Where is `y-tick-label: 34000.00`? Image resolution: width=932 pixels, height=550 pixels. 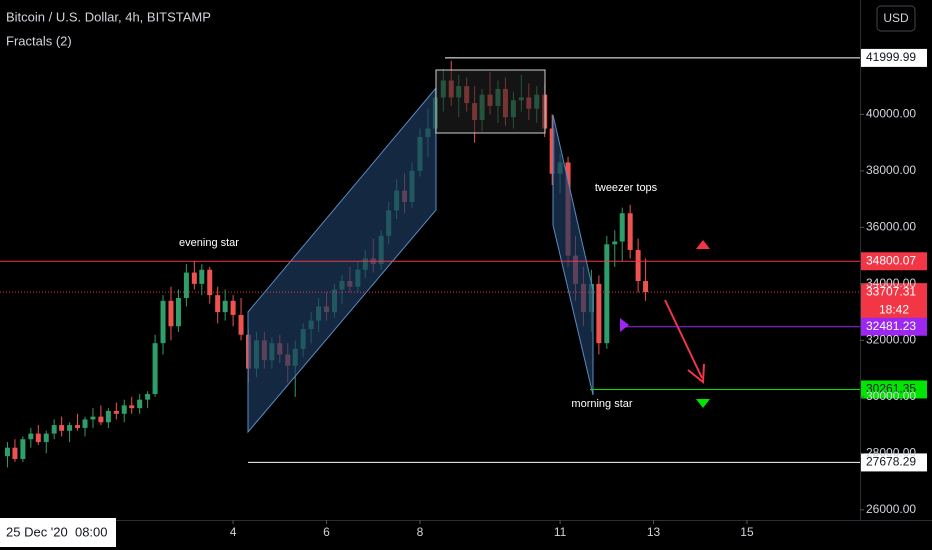
y-tick-label: 34000.00 is located at coordinates (891, 283).